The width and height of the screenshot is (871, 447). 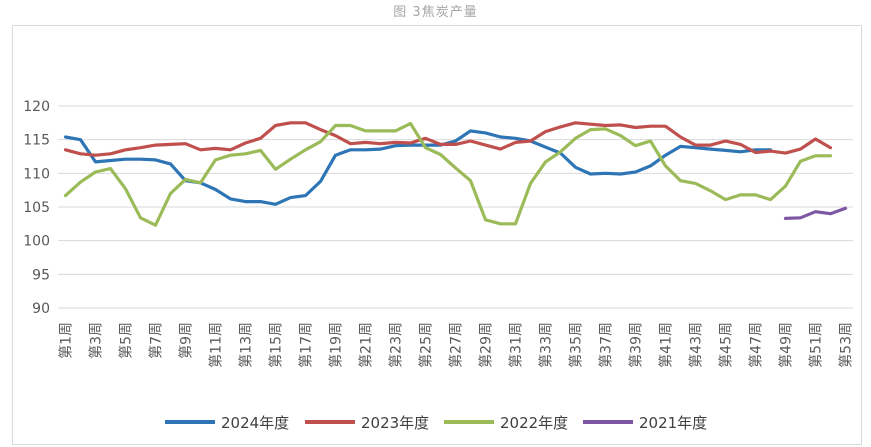 I want to click on x-tick-label: 第29周, so click(x=486, y=345).